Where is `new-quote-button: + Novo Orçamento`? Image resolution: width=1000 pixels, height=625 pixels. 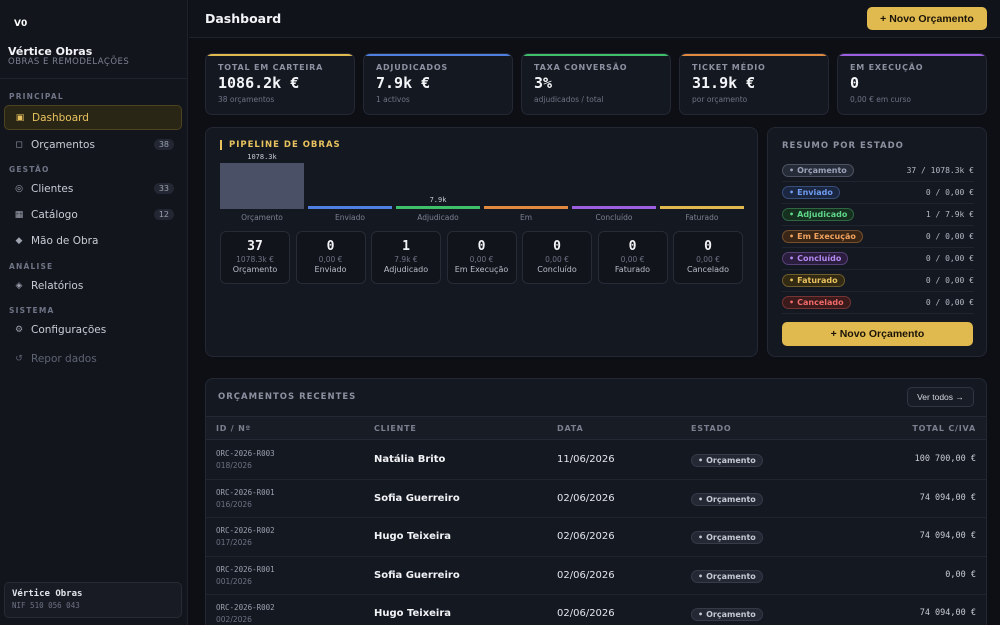 new-quote-button: + Novo Orçamento is located at coordinates (927, 18).